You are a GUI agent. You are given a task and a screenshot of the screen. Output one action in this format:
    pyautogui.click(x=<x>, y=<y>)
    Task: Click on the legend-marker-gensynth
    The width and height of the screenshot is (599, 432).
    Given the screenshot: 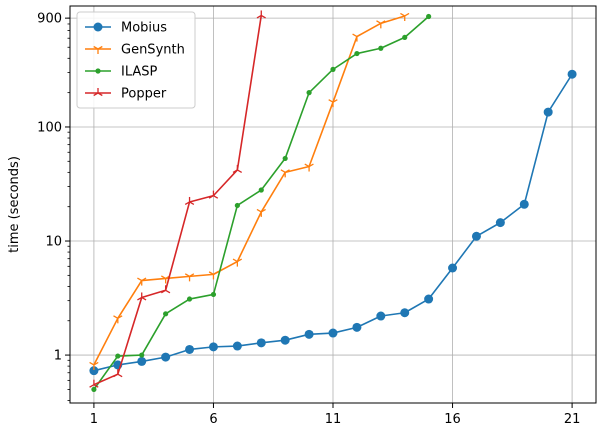 What is the action you would take?
    pyautogui.click(x=98, y=49)
    